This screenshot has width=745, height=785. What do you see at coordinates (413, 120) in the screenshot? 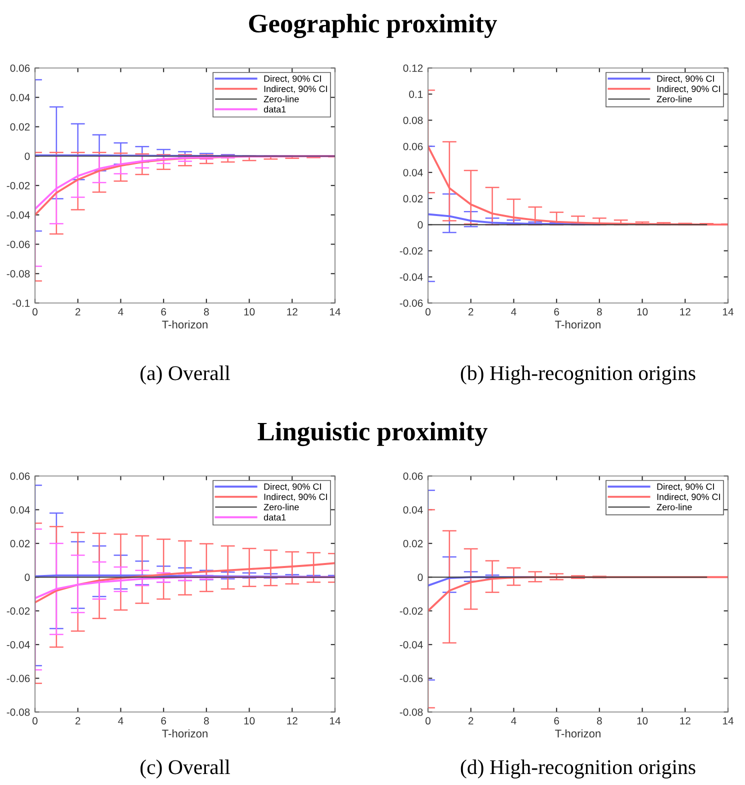
I see `y-tick-label: 0.08` at bounding box center [413, 120].